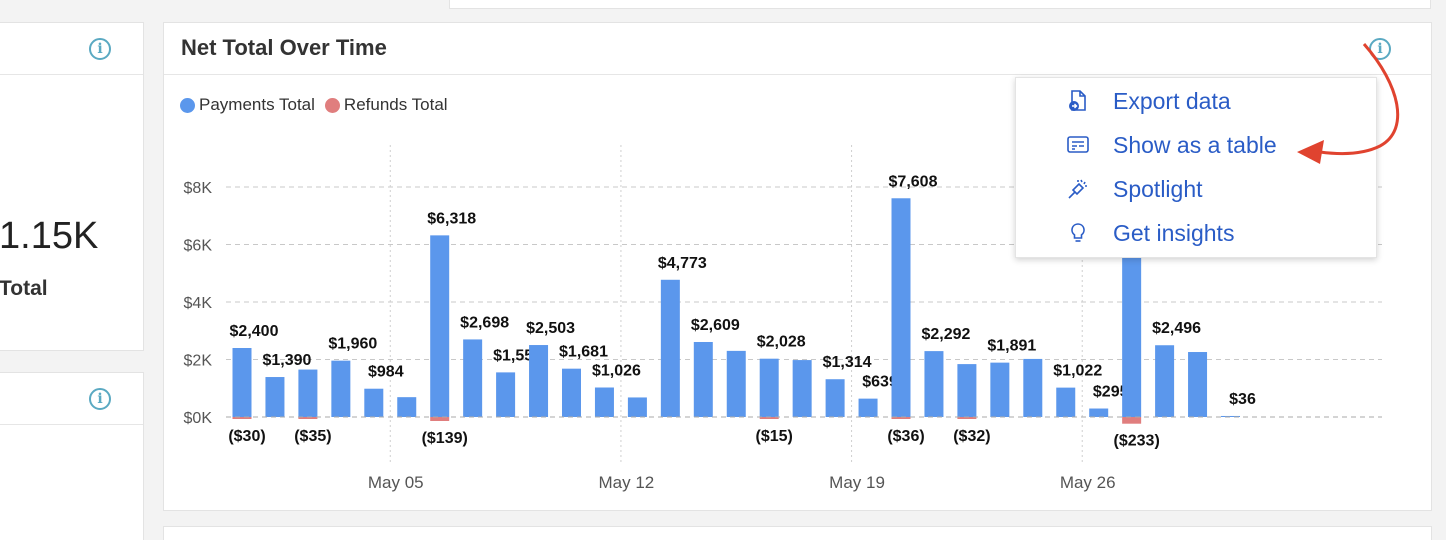 Image resolution: width=1446 pixels, height=540 pixels. Describe the element at coordinates (1077, 371) in the screenshot. I see `payment-data-label: $1,022` at that location.